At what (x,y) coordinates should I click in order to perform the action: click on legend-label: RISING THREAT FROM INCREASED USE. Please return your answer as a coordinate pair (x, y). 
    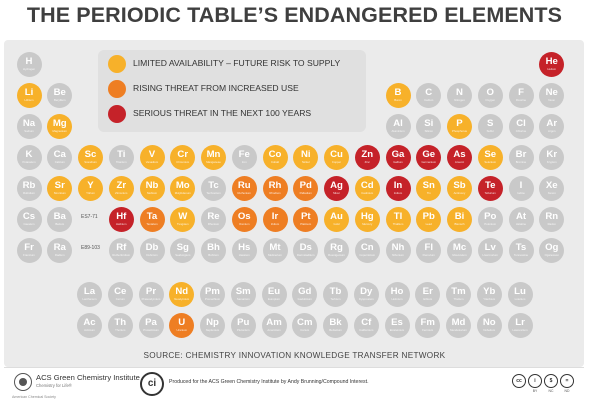
    Looking at the image, I should click on (216, 88).